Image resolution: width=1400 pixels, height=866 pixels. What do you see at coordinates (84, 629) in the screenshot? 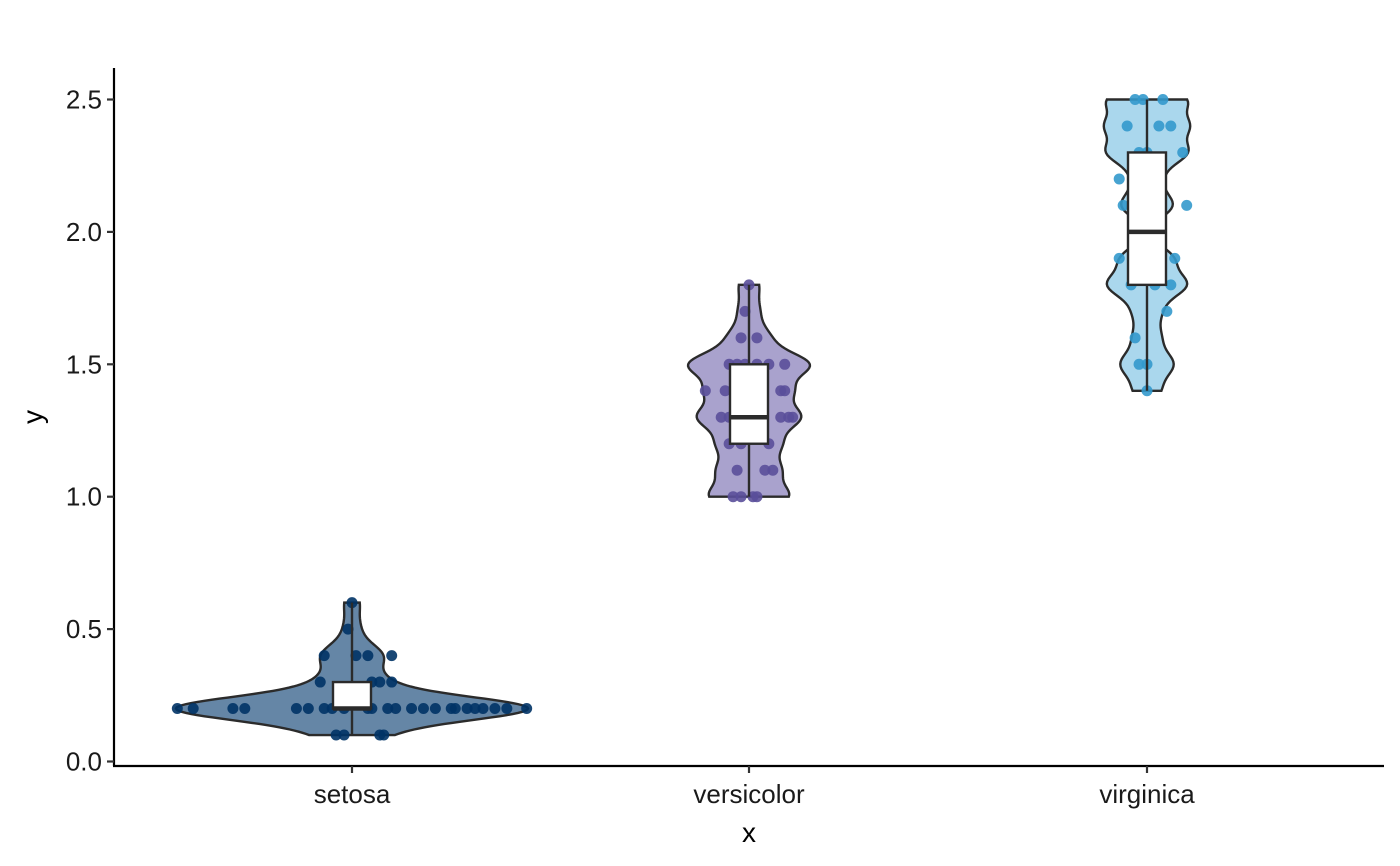
I see `y-tick-label: 0.5` at bounding box center [84, 629].